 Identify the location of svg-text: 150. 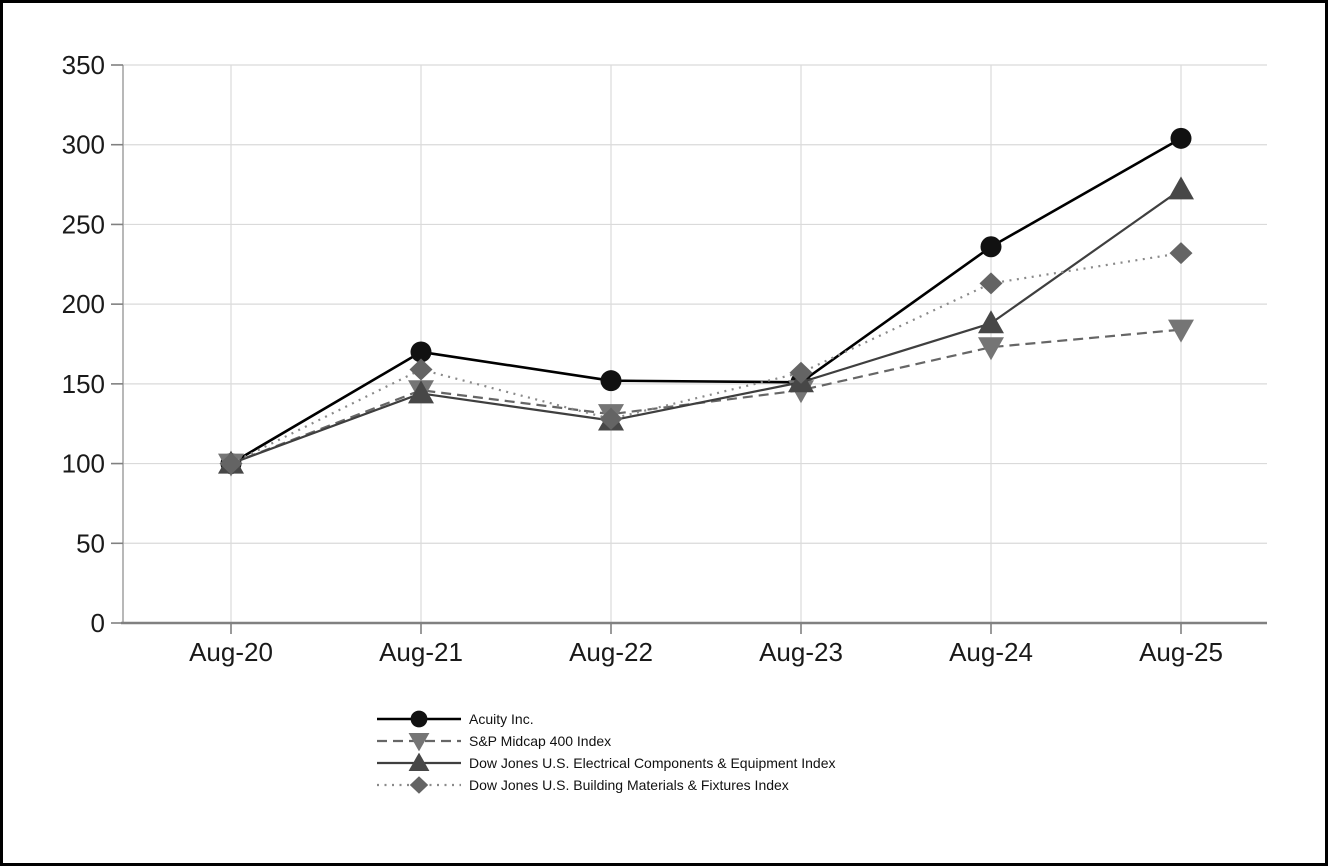
(83, 384).